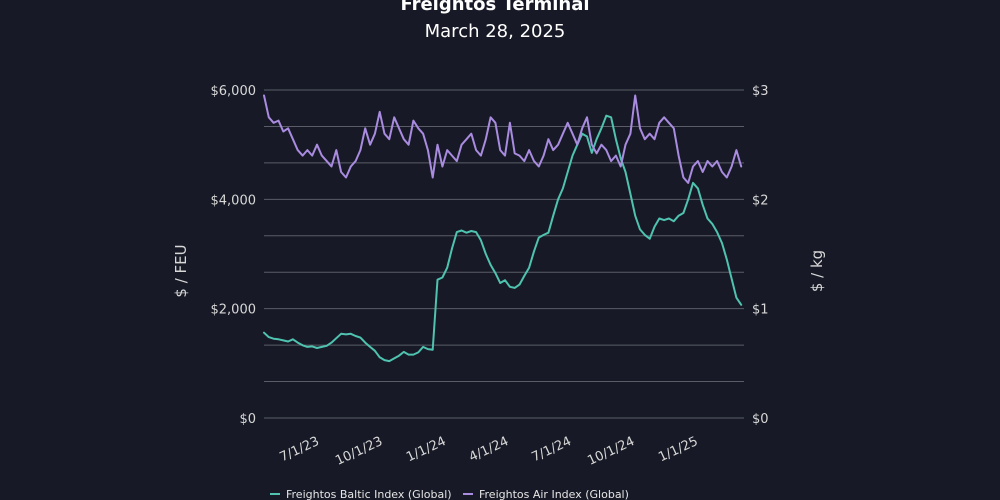  What do you see at coordinates (760, 91) in the screenshot?
I see `right-tick-label: $3` at bounding box center [760, 91].